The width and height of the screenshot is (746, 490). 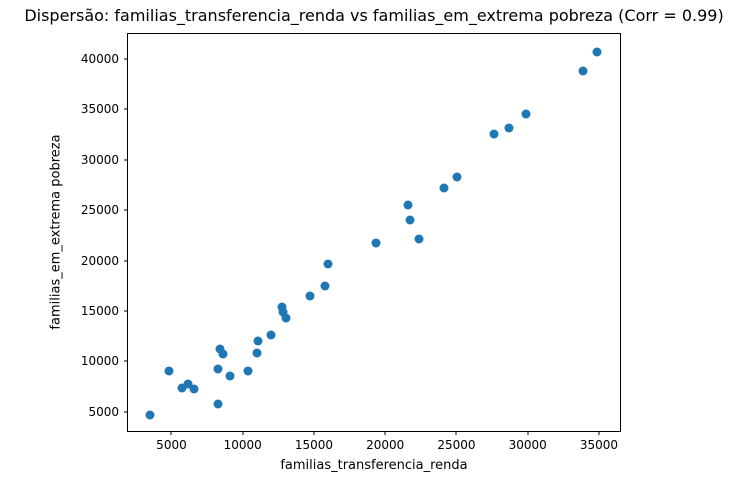 I want to click on y-axis-label: familias_em_extrema pobreza, so click(x=56, y=232).